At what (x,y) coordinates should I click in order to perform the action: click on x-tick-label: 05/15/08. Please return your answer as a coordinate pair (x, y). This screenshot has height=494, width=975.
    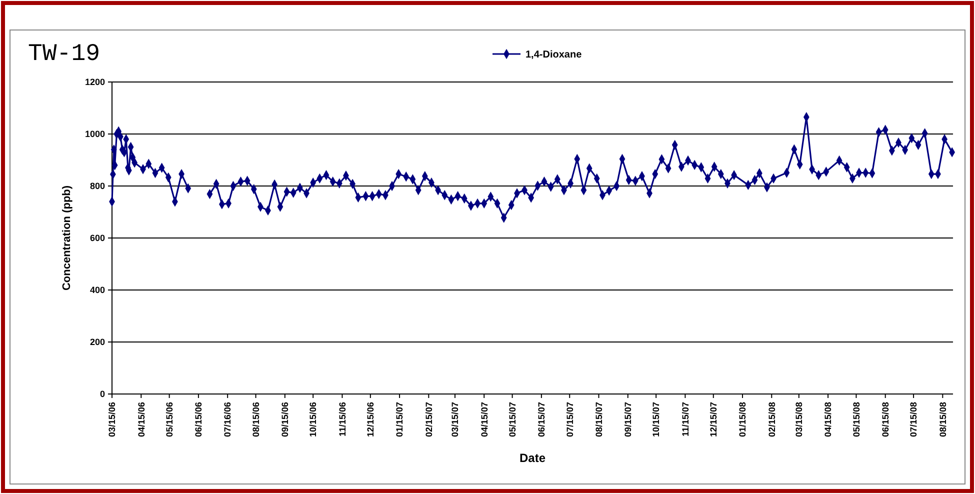
    Looking at the image, I should click on (856, 420).